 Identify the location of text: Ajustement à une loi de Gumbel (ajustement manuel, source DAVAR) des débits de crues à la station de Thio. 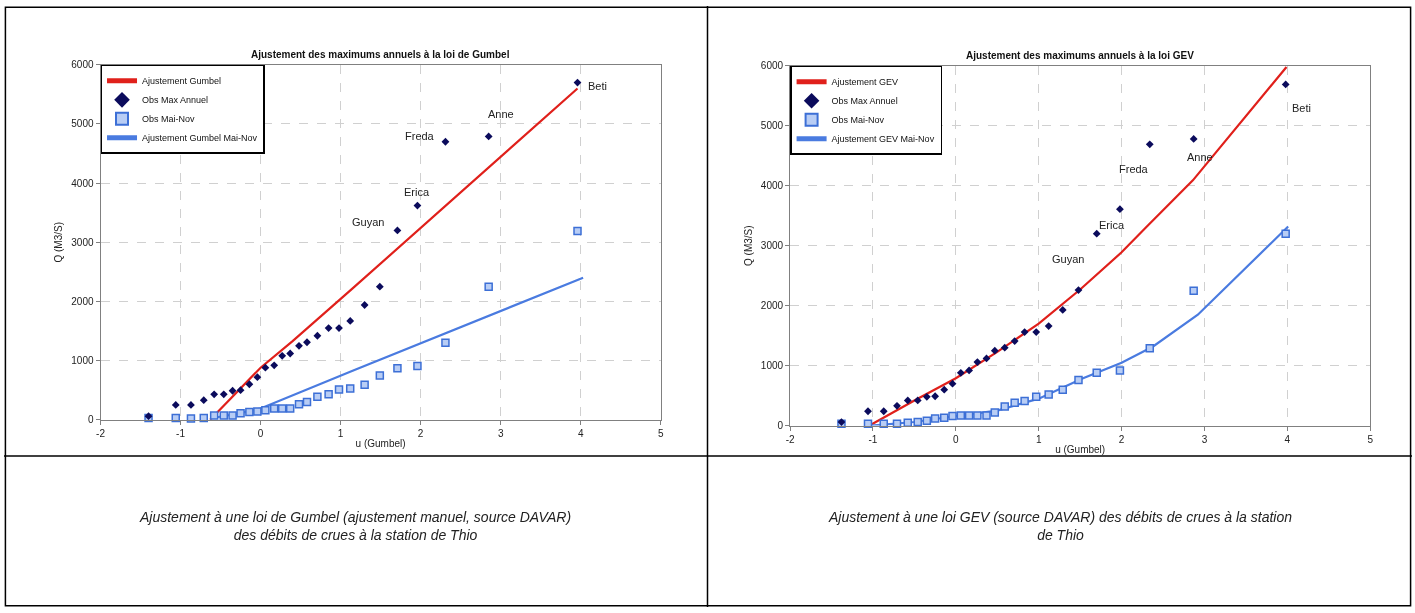
(355, 526).